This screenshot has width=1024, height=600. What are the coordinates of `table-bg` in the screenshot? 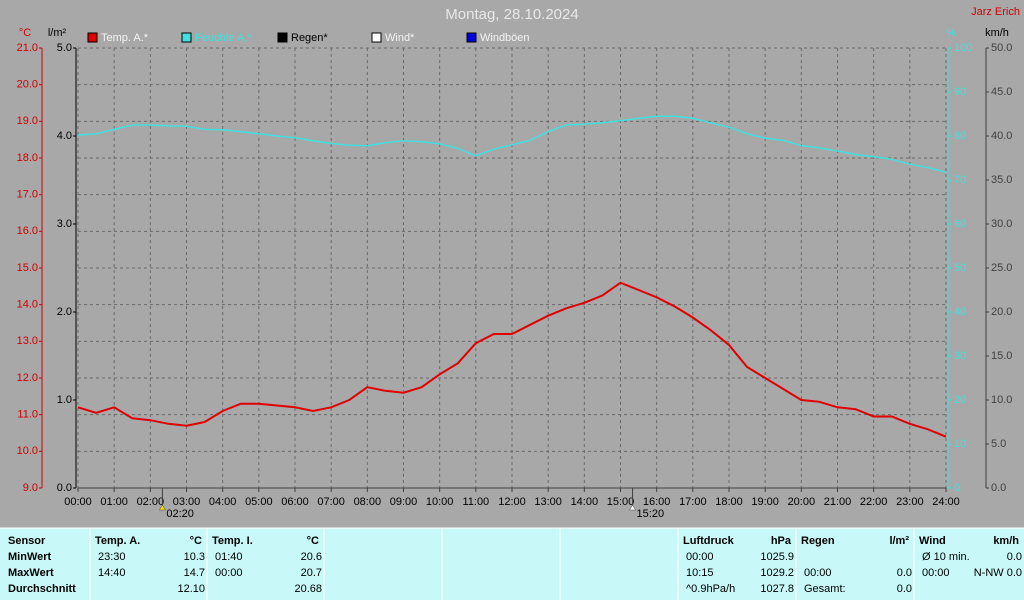 It's located at (512, 564).